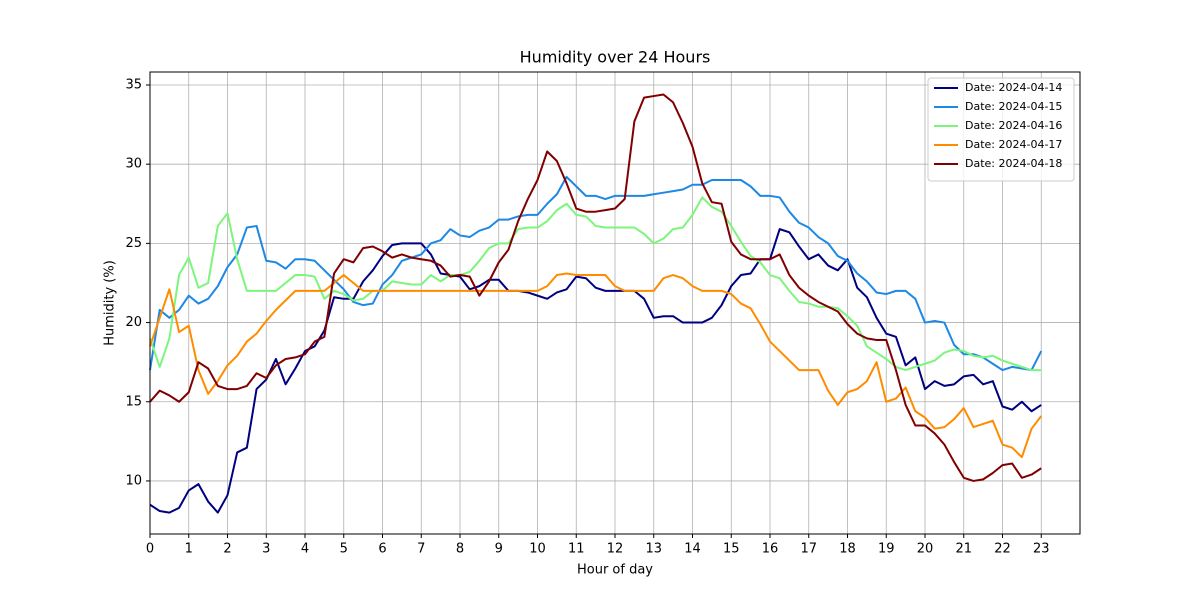  I want to click on x-tick-label: 19, so click(886, 549).